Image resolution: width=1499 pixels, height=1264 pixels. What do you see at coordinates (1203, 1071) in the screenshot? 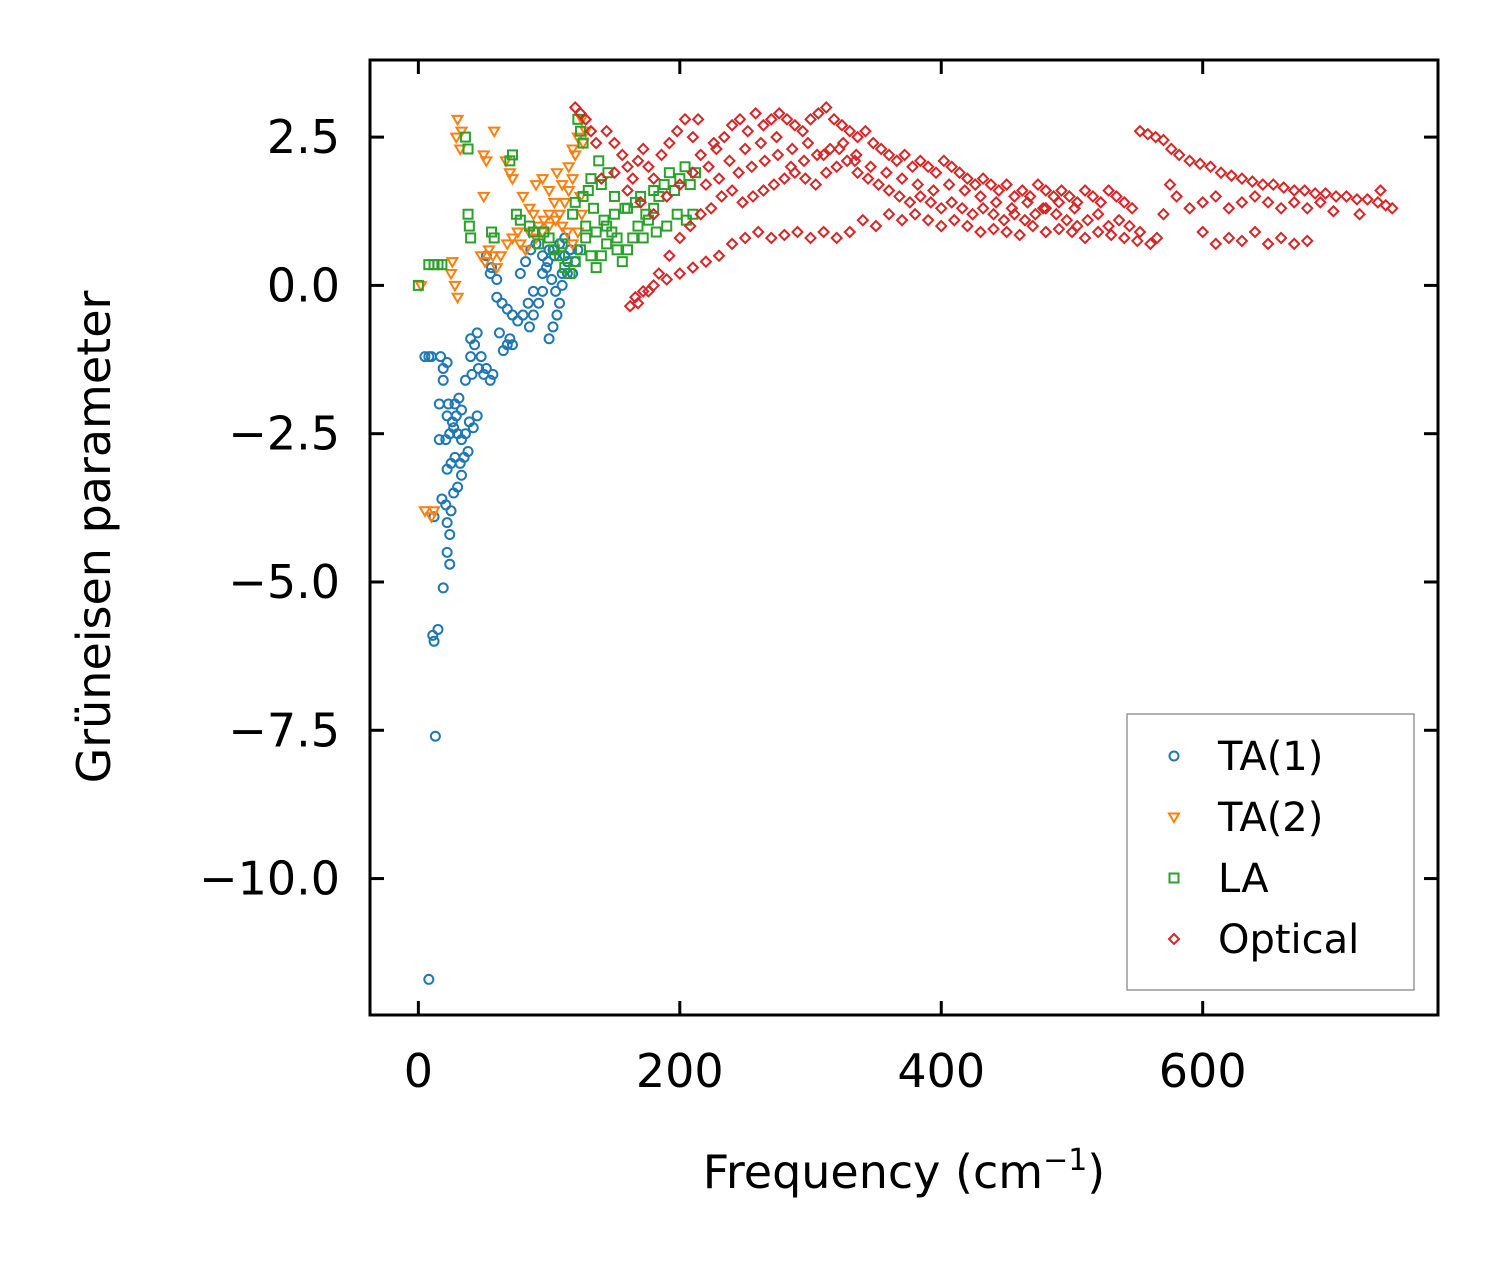
I see `x-tick-label: 600` at bounding box center [1203, 1071].